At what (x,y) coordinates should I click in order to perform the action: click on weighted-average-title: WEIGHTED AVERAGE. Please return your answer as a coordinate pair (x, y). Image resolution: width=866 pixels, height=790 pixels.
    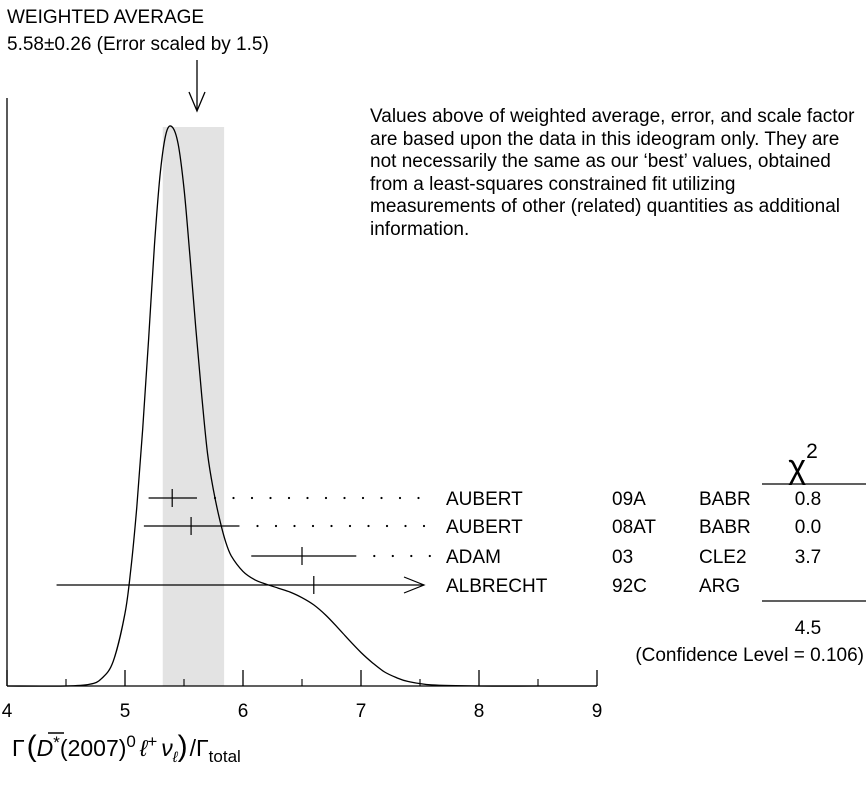
    Looking at the image, I should click on (105, 17).